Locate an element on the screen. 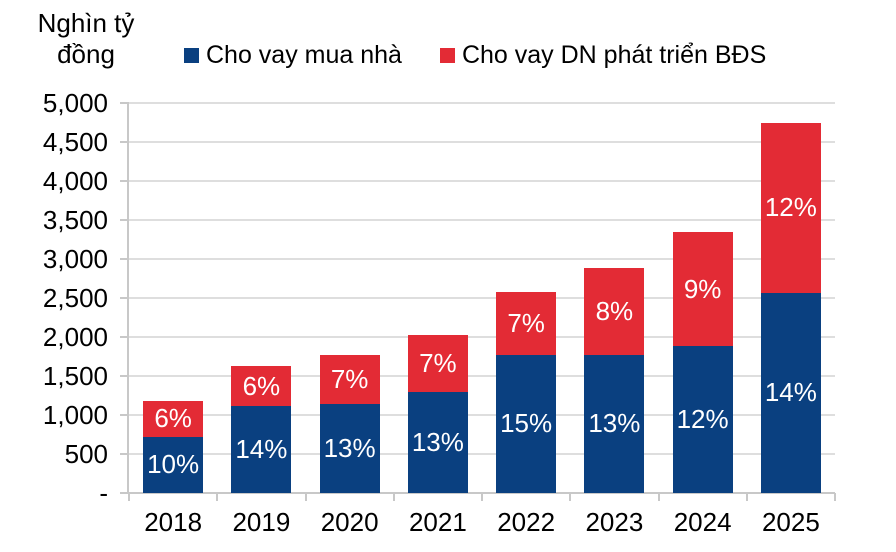  x-tick-label: 2025 is located at coordinates (790, 522).